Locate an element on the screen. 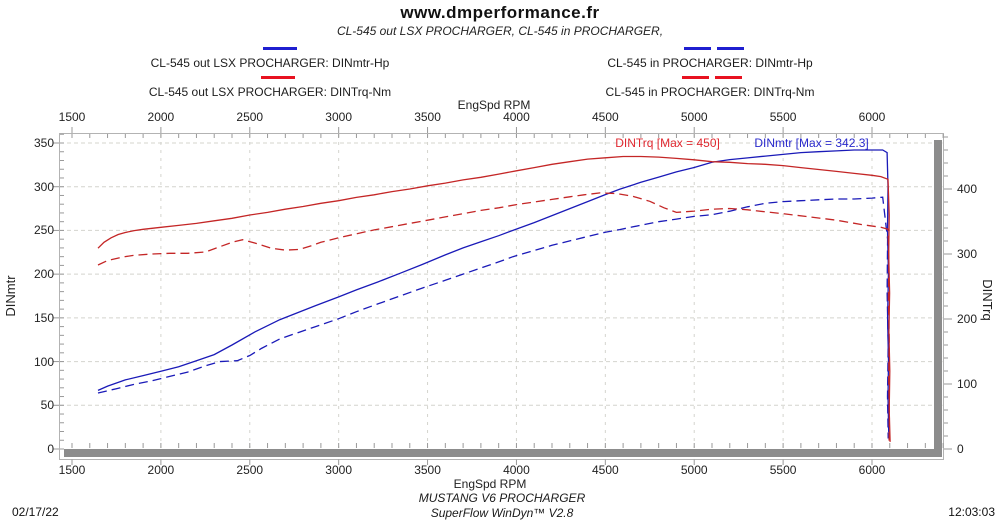  footer-software-version: SuperFlow WinDyn™ V2.8 is located at coordinates (502, 513).